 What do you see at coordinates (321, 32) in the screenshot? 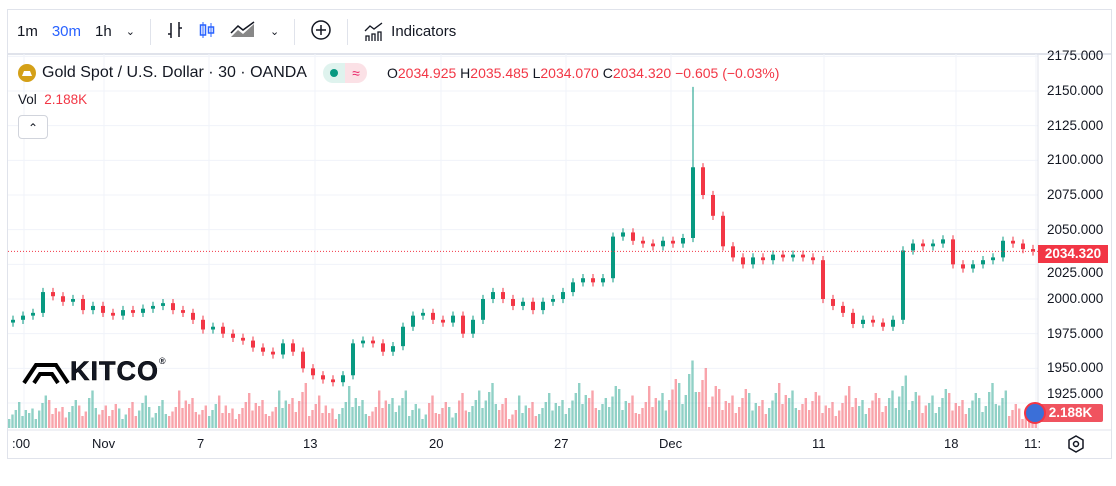
I see `compare-add-icon` at bounding box center [321, 32].